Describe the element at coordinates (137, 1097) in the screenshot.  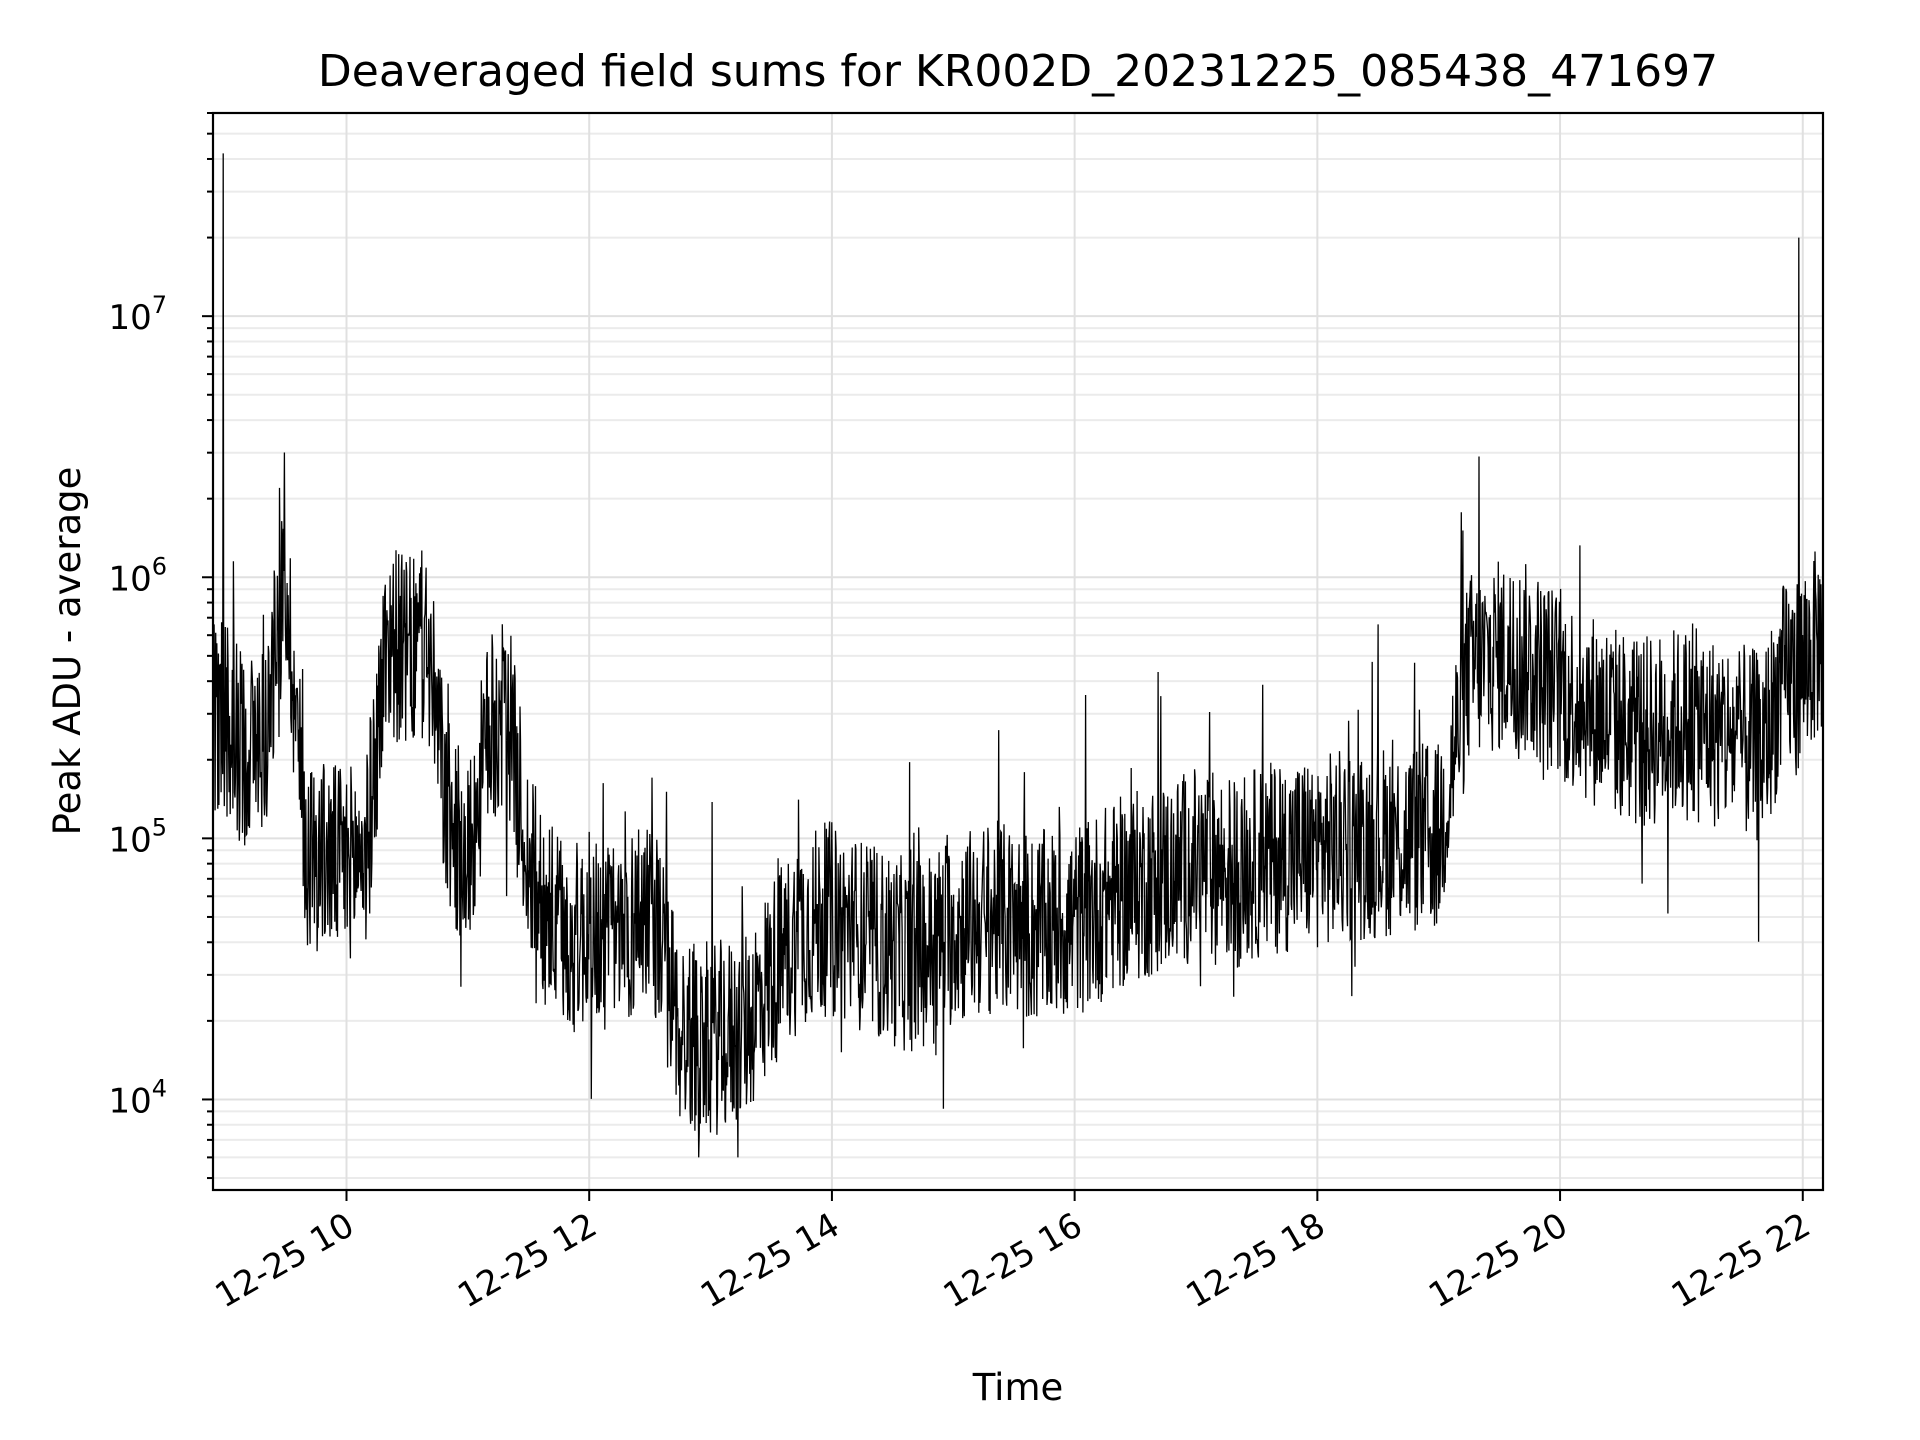
I see `y-tick-label: 10⁴` at that location.